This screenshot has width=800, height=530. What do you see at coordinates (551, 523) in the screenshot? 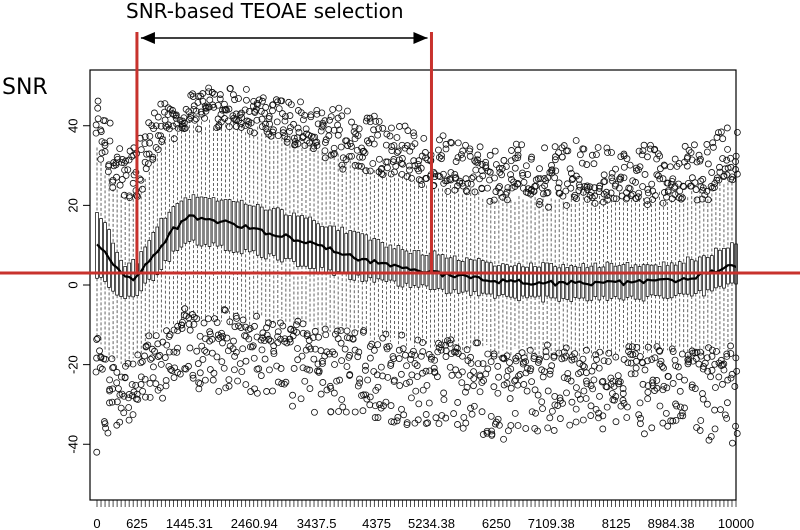
I see `x-tick-label: 7109.38` at bounding box center [551, 523].